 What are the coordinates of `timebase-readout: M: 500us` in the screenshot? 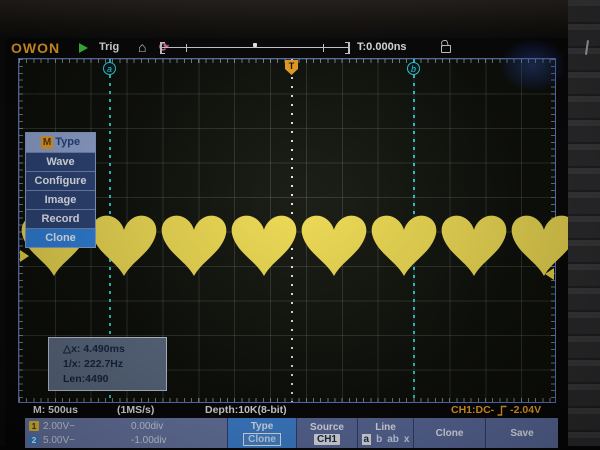 It's located at (55, 410).